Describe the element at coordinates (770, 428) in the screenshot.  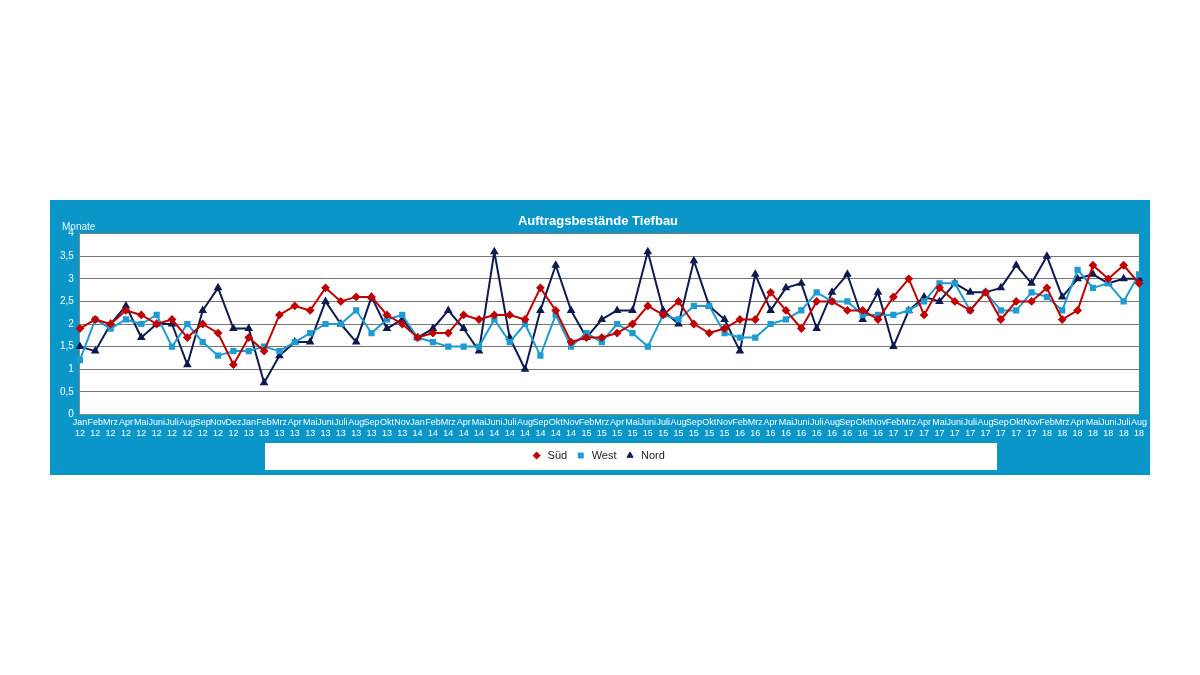
I see `x-tick-label: Apr 16` at that location.